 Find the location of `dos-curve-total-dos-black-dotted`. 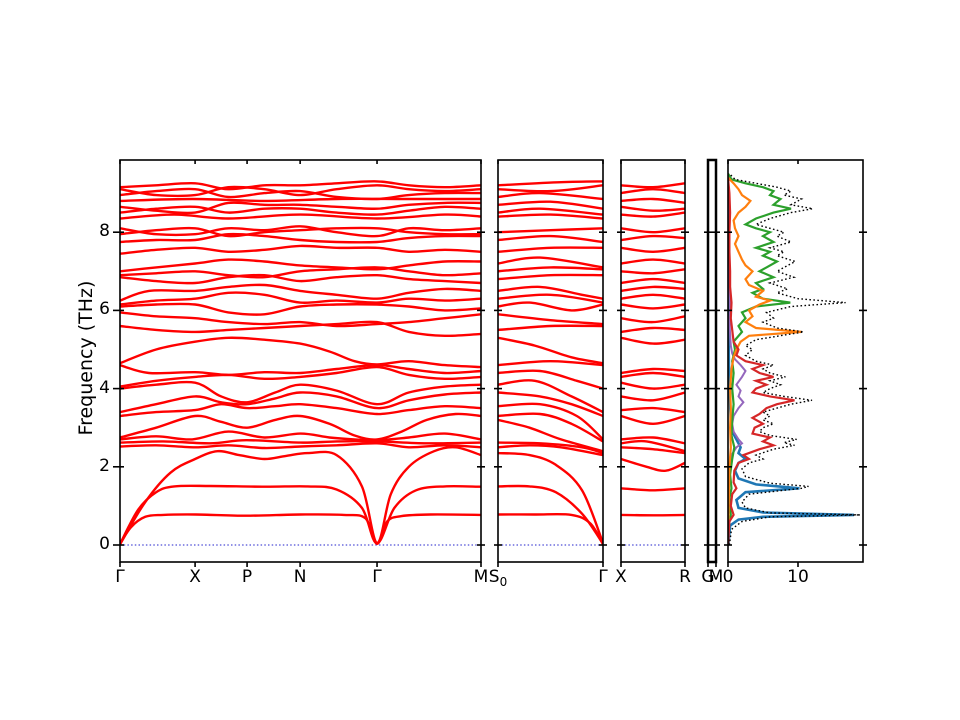

dos-curve-total-dos-black-dotted is located at coordinates (794, 359).